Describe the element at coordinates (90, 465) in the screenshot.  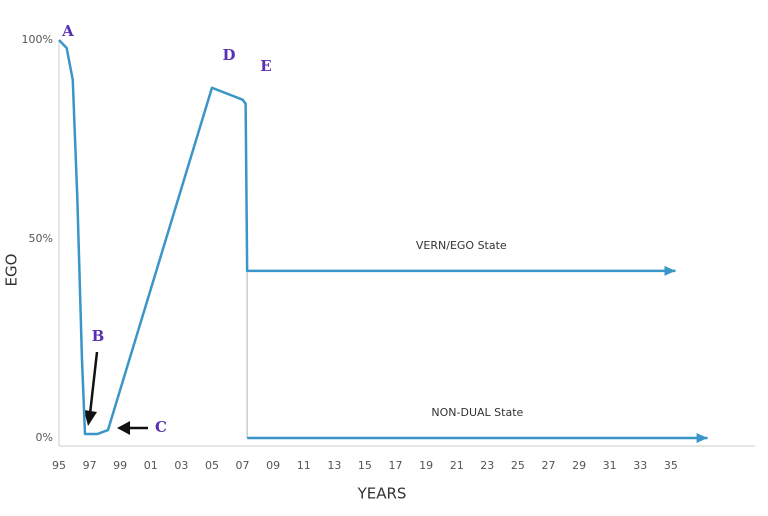
I see `x-tick-label: 97` at that location.